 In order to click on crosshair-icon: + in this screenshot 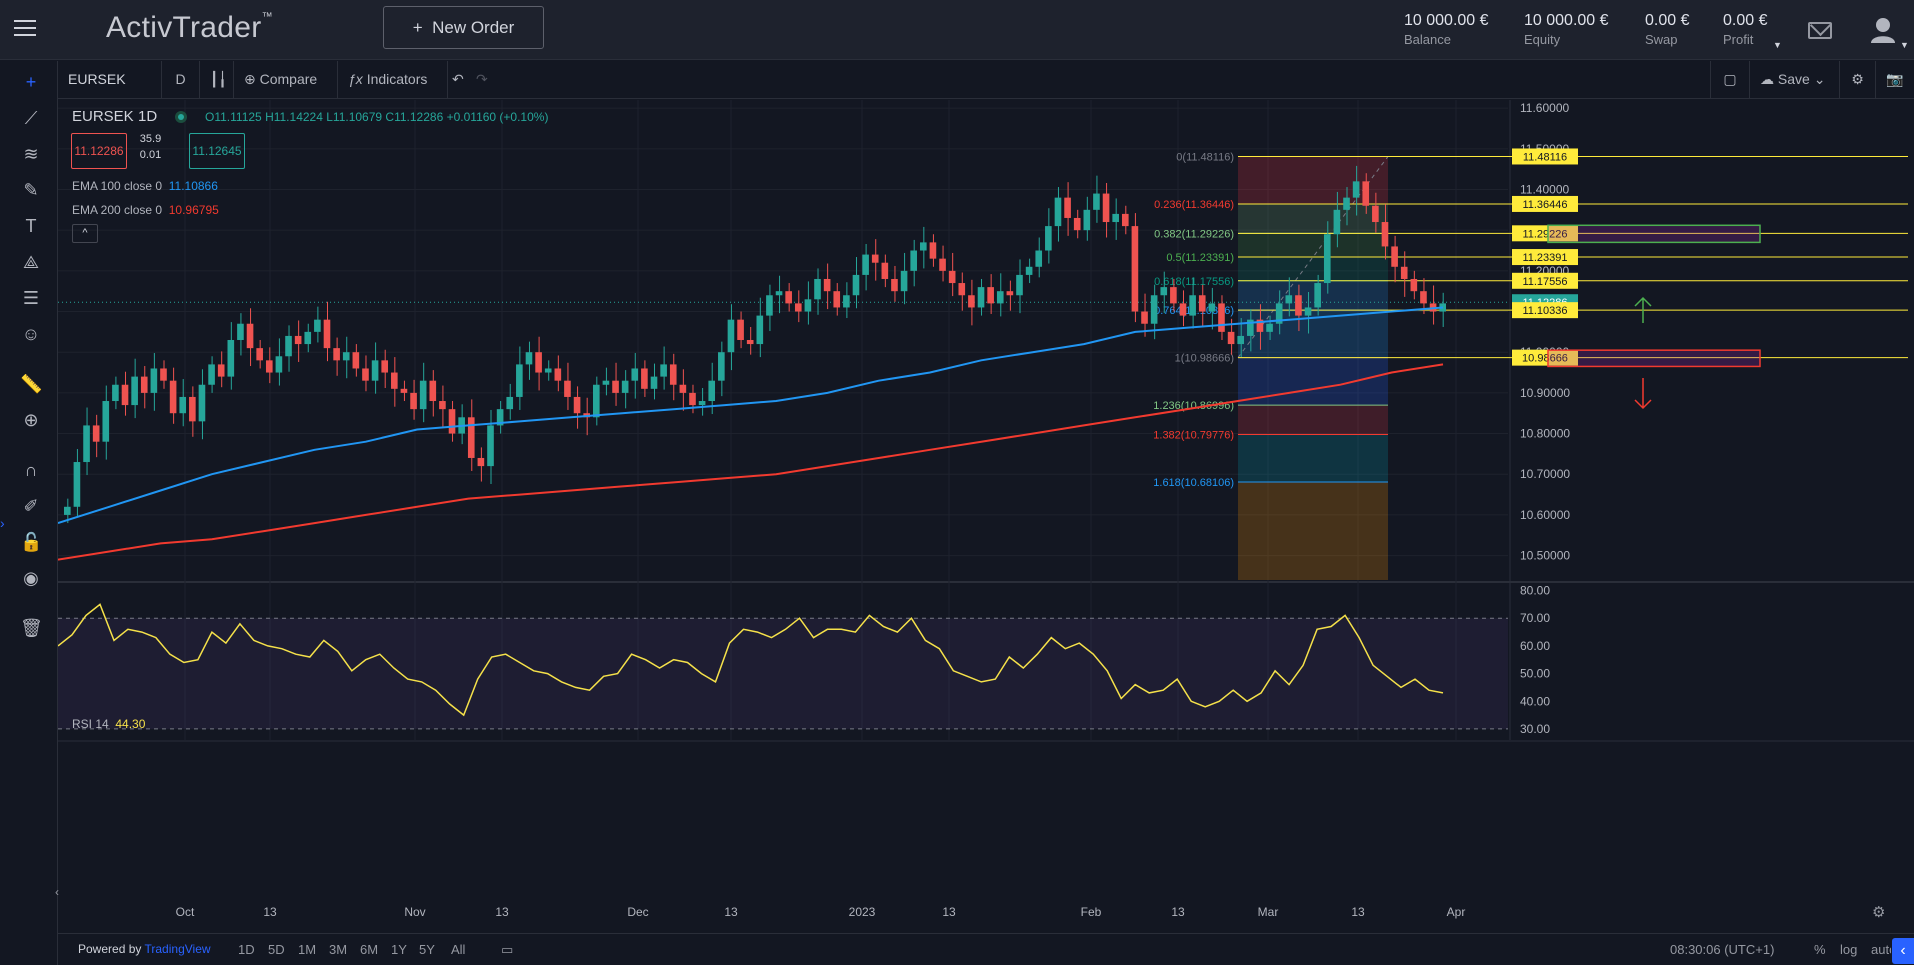, I will do `click(31, 82)`.